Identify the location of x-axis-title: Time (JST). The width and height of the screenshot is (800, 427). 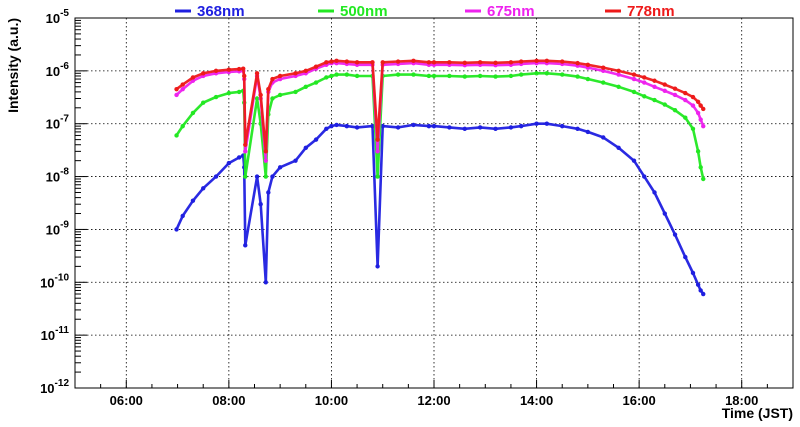
(757, 413).